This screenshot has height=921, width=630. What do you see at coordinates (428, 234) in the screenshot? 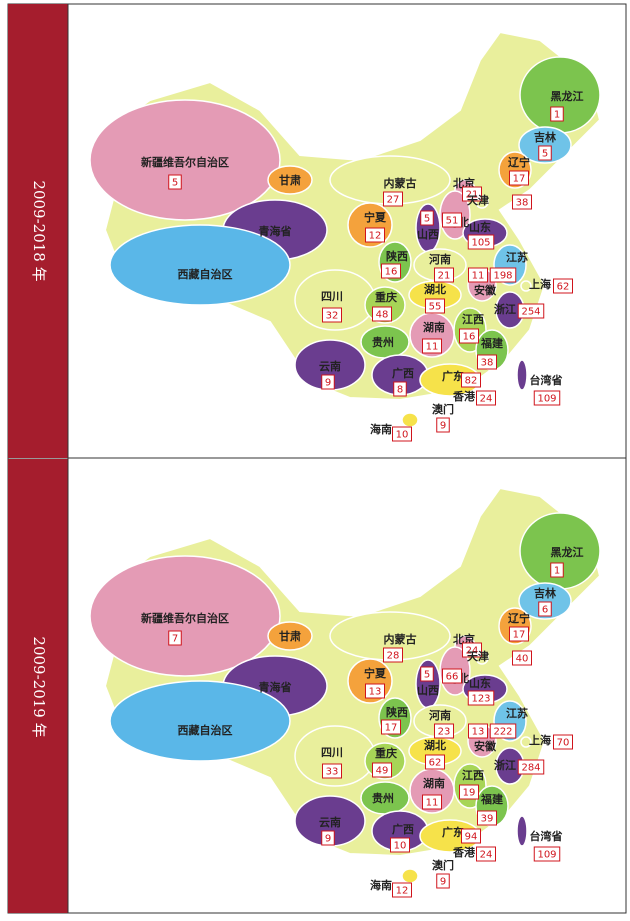
I see `province-name: 山西` at bounding box center [428, 234].